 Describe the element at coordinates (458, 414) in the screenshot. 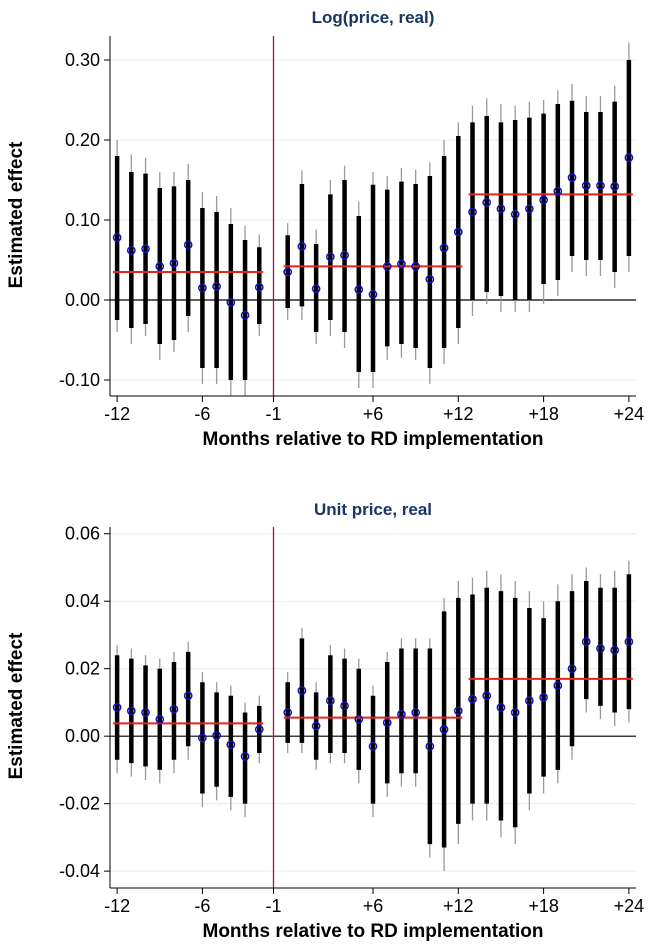

I see `x-tick-label: +12` at that location.